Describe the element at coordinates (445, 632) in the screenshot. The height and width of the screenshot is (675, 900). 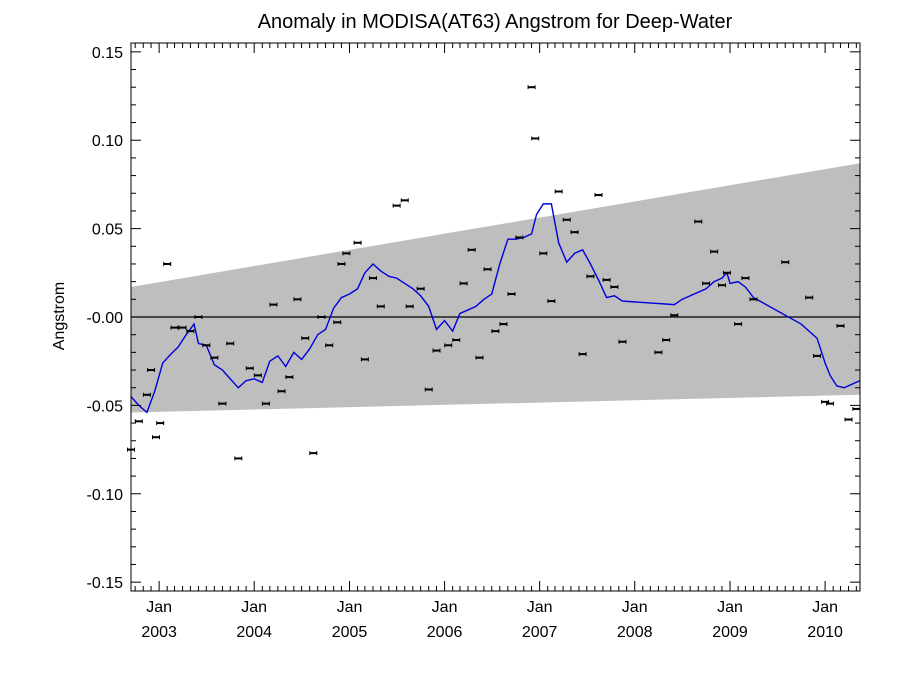
I see `x-tick-label-year: 2006` at that location.